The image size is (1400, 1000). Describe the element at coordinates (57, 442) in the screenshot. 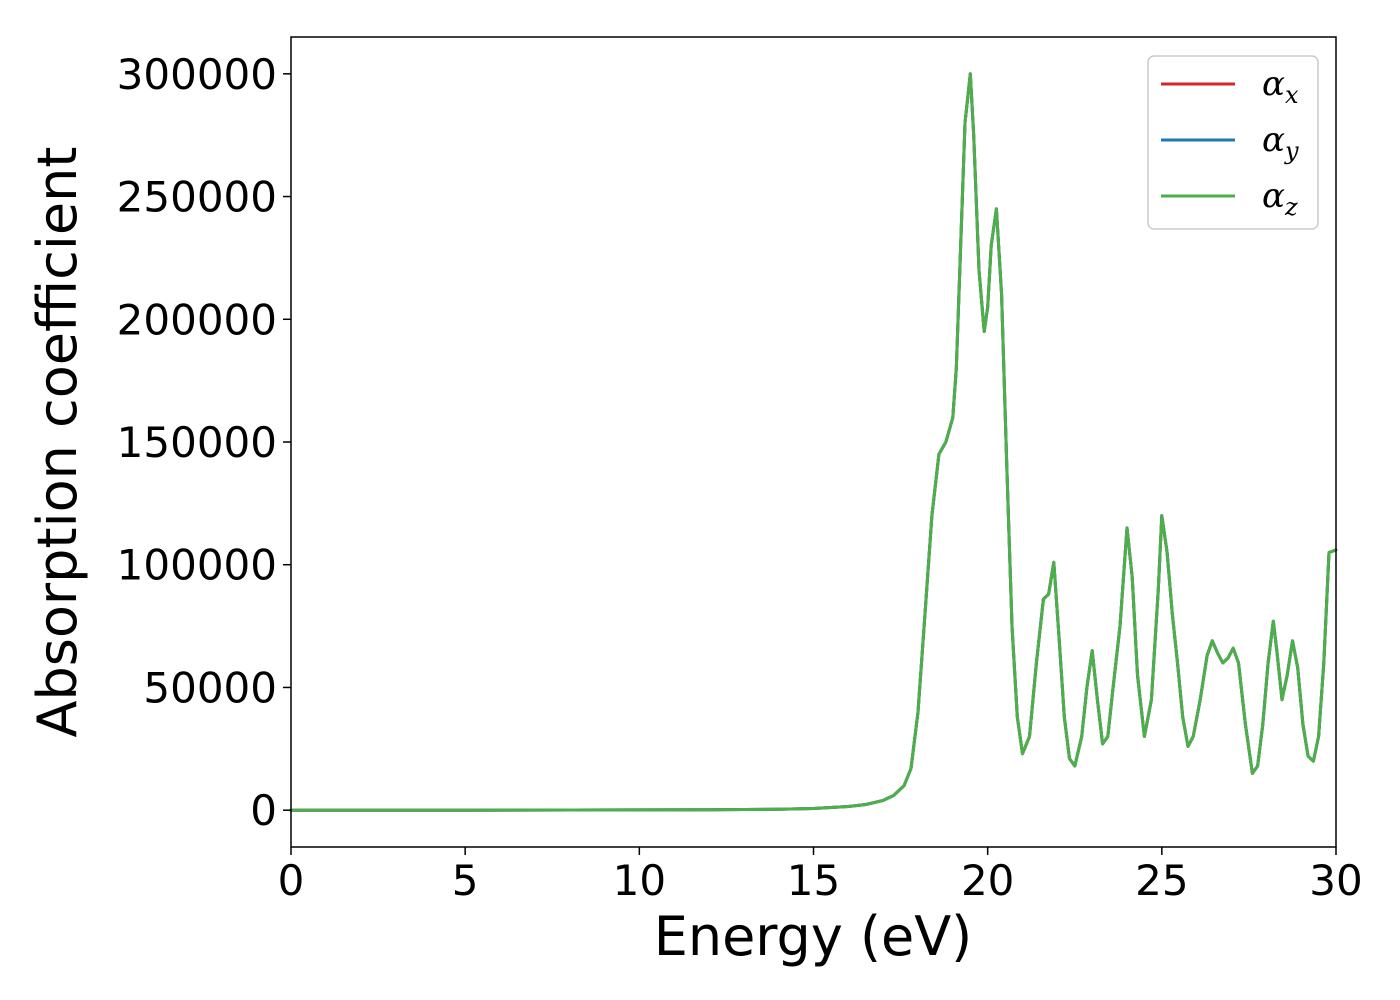

I see `y-axis-label: Absorption coefficient` at that location.